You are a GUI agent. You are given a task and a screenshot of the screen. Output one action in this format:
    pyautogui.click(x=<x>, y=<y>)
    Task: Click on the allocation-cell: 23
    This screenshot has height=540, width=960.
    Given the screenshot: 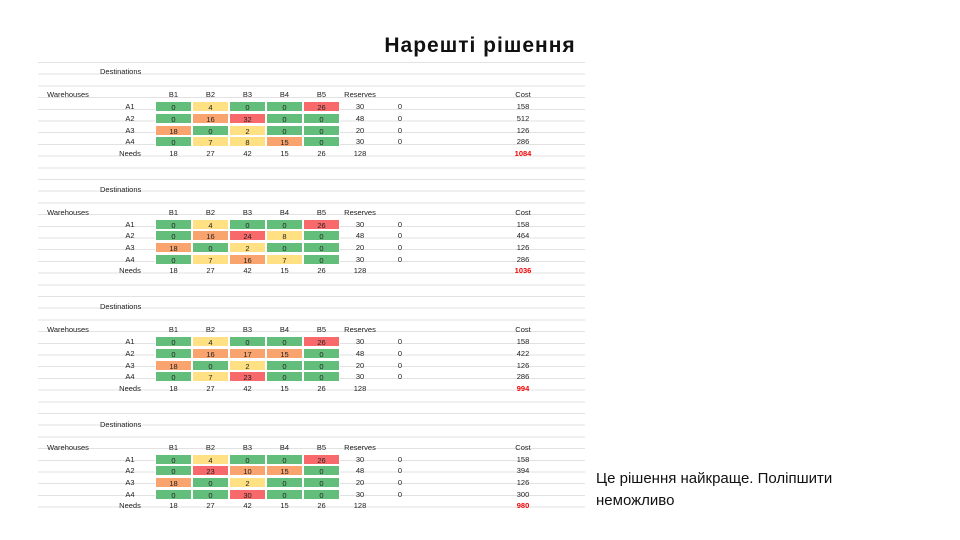 What is the action you would take?
    pyautogui.click(x=247, y=377)
    